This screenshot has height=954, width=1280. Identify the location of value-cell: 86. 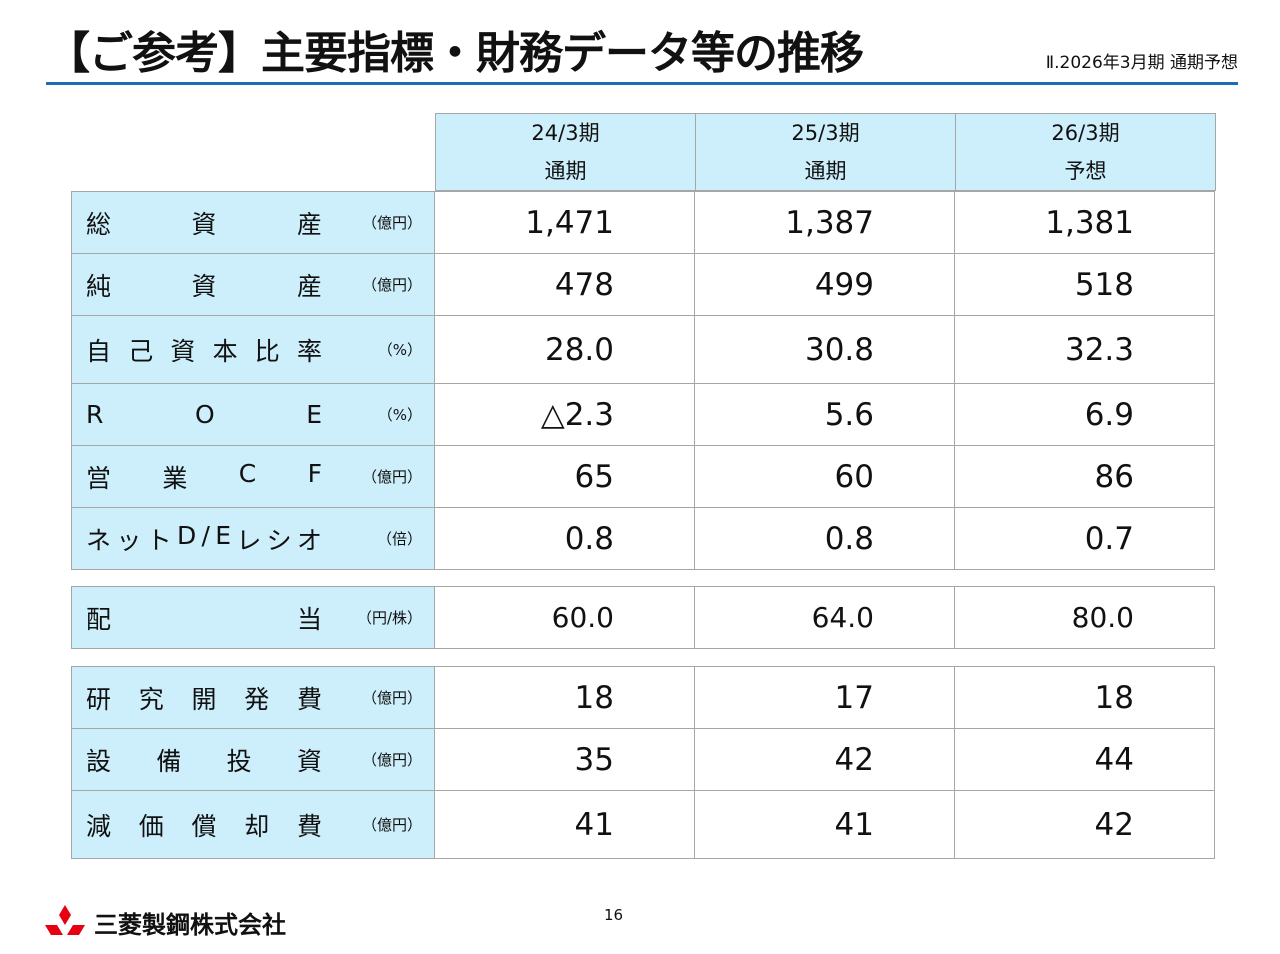
(1084, 476).